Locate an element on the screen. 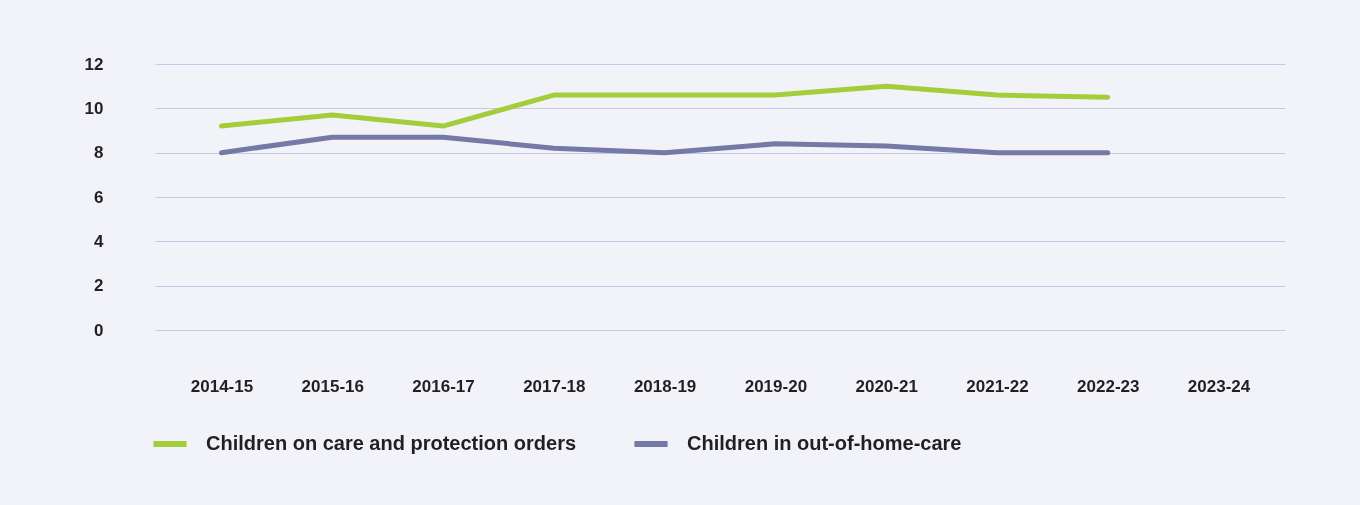 This screenshot has height=505, width=1360. y-tick-label: 8 is located at coordinates (99, 153).